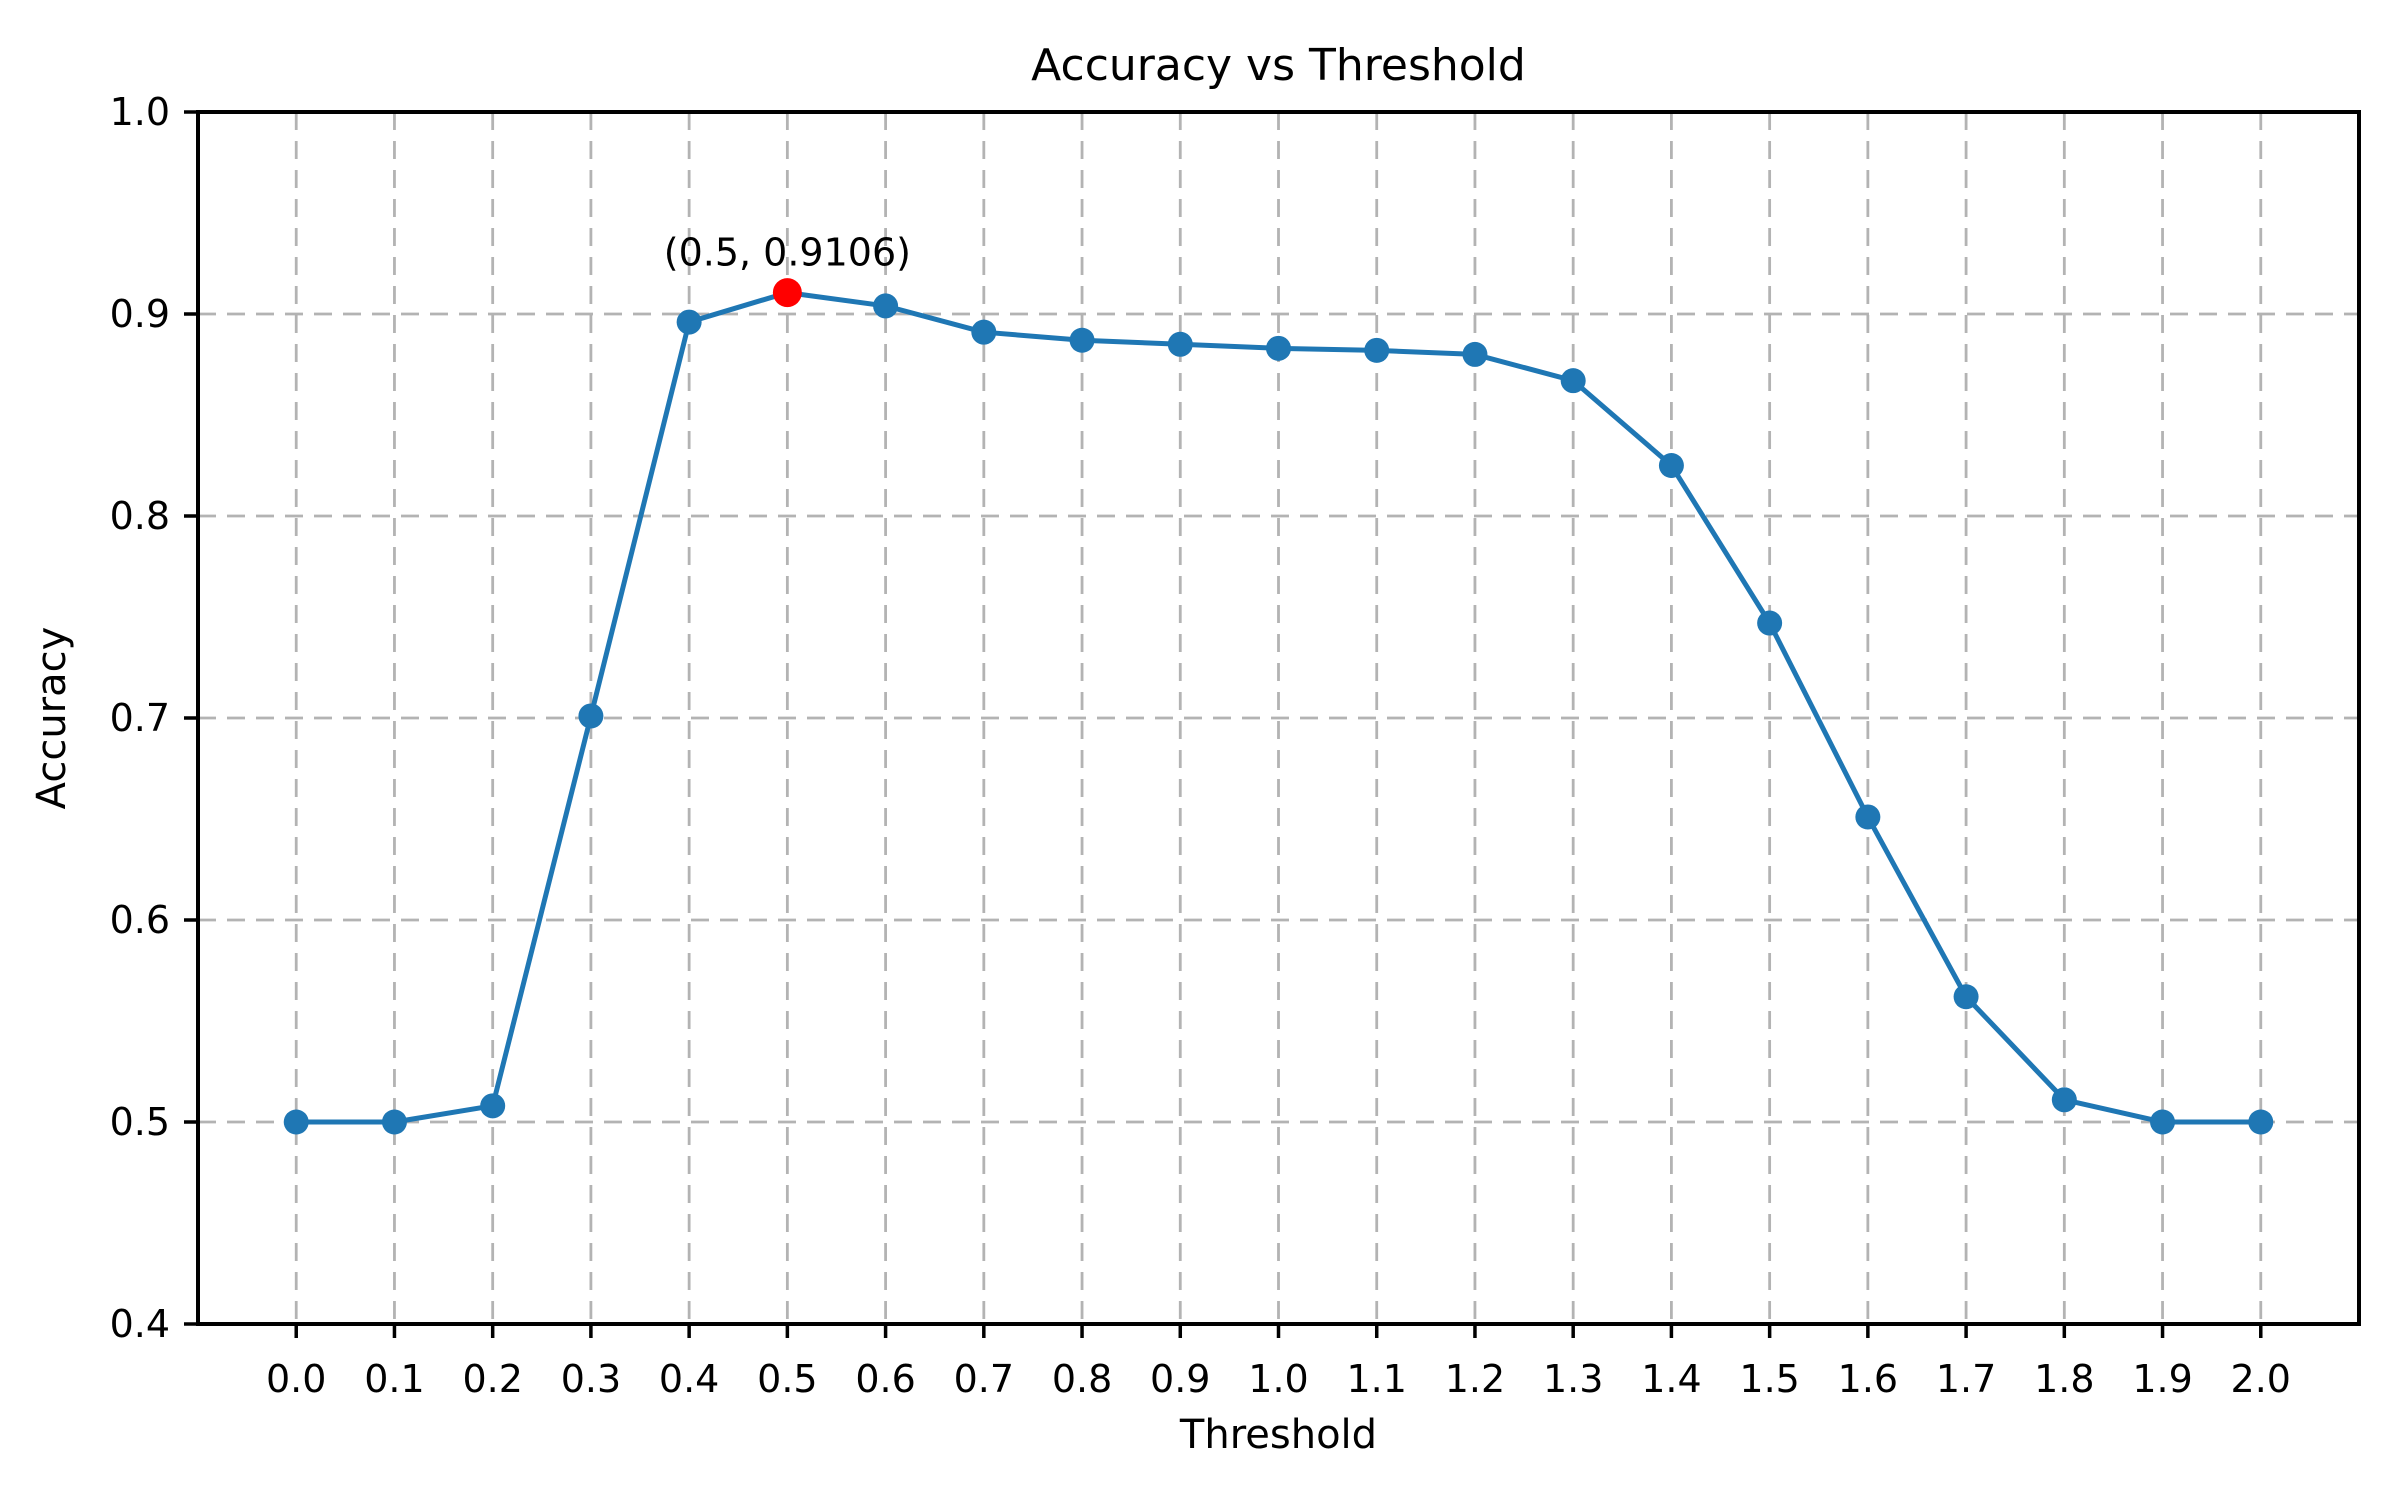  I want to click on x-tick-label: 0.7, so click(984, 1379).